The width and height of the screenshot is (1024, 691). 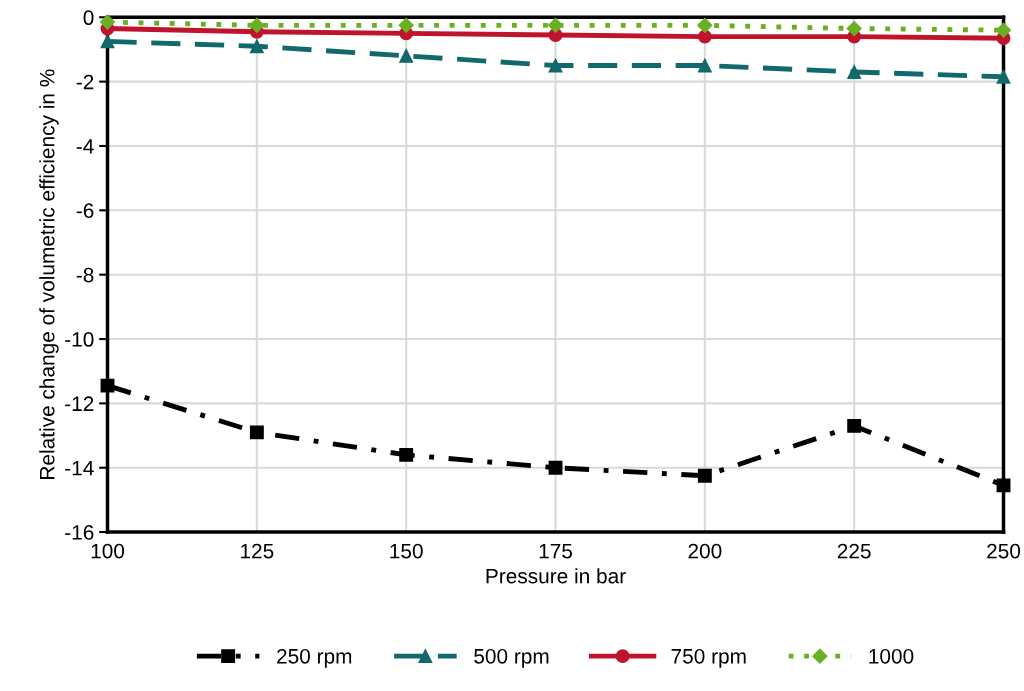 What do you see at coordinates (406, 551) in the screenshot?
I see `x-tick-label: 150` at bounding box center [406, 551].